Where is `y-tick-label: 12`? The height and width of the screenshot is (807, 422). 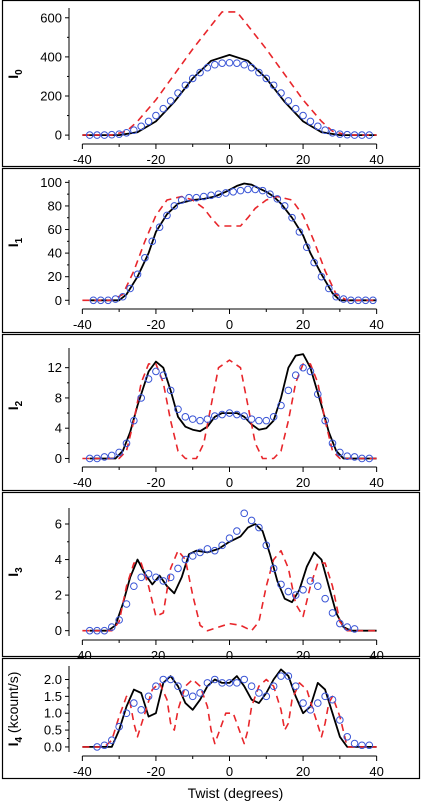
y-tick-label: 12 is located at coordinates (55, 367).